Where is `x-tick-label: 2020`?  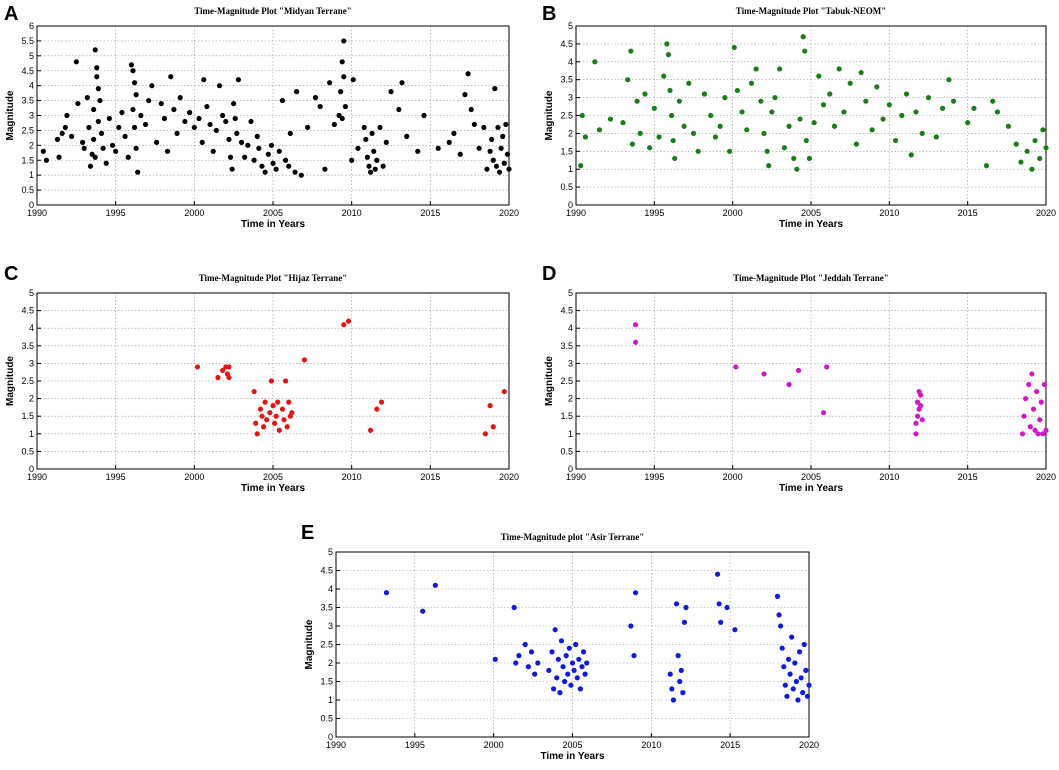 x-tick-label: 2020 is located at coordinates (809, 745).